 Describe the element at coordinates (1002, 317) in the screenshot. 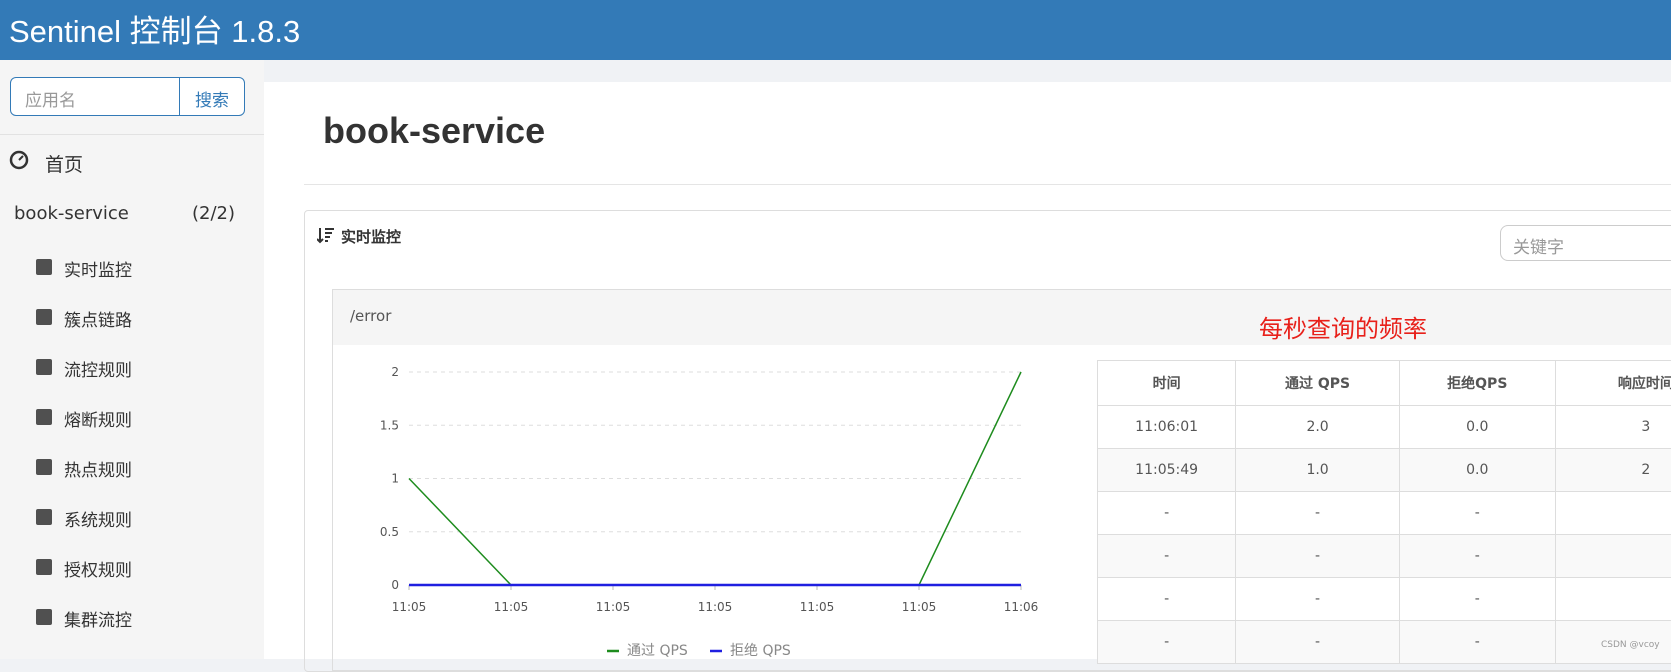

I see `card-header` at that location.